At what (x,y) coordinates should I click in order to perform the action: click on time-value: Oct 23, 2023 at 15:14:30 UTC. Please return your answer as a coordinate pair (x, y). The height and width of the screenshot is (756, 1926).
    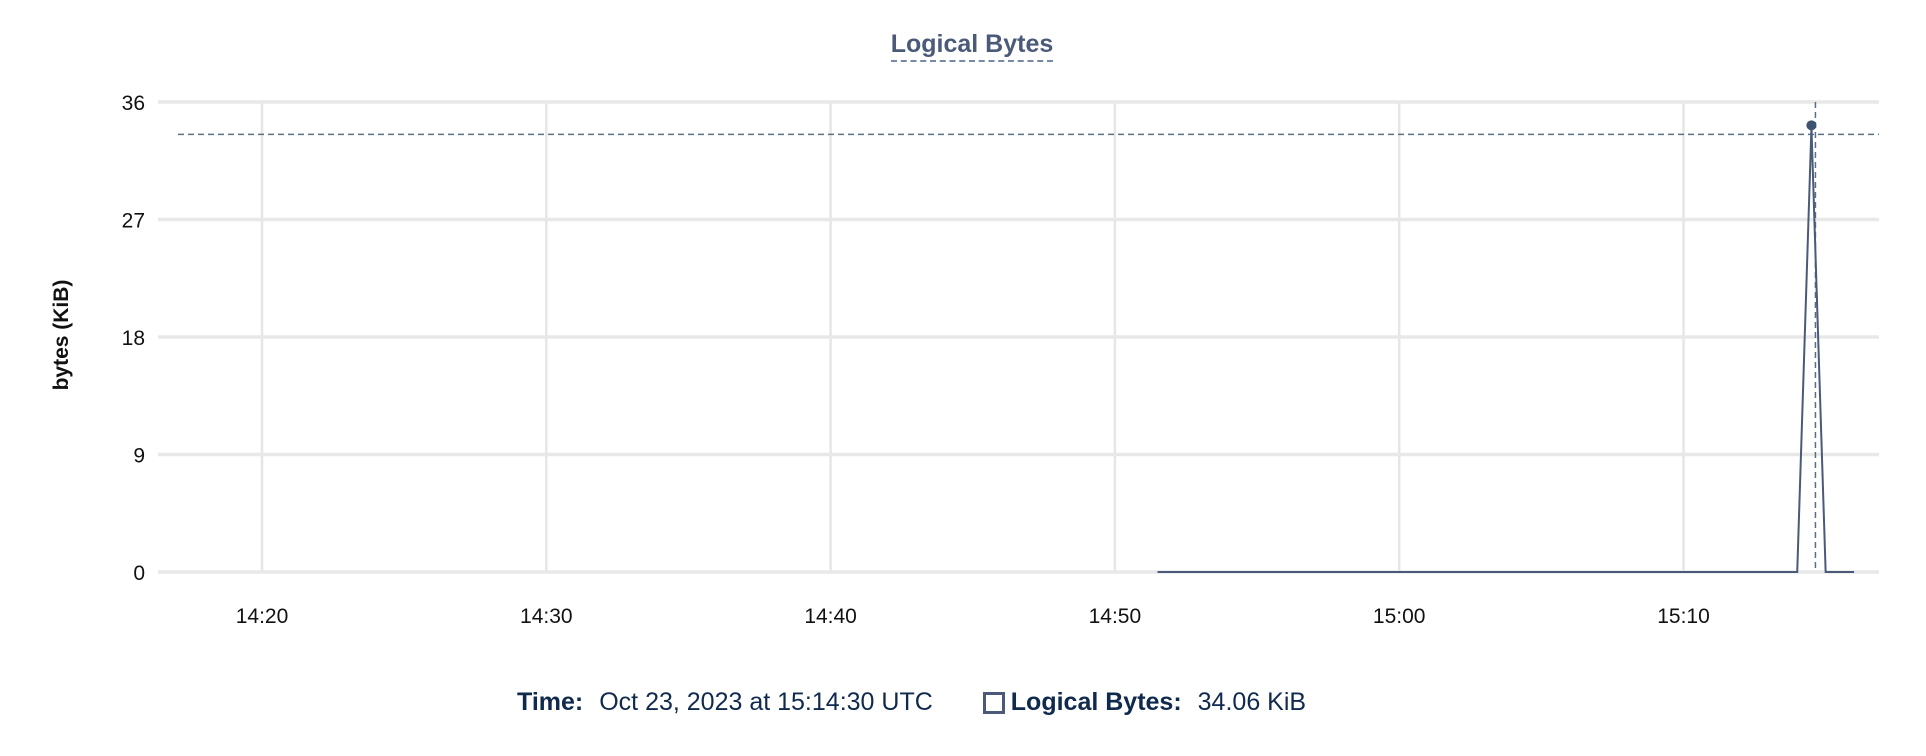
    Looking at the image, I should click on (766, 702).